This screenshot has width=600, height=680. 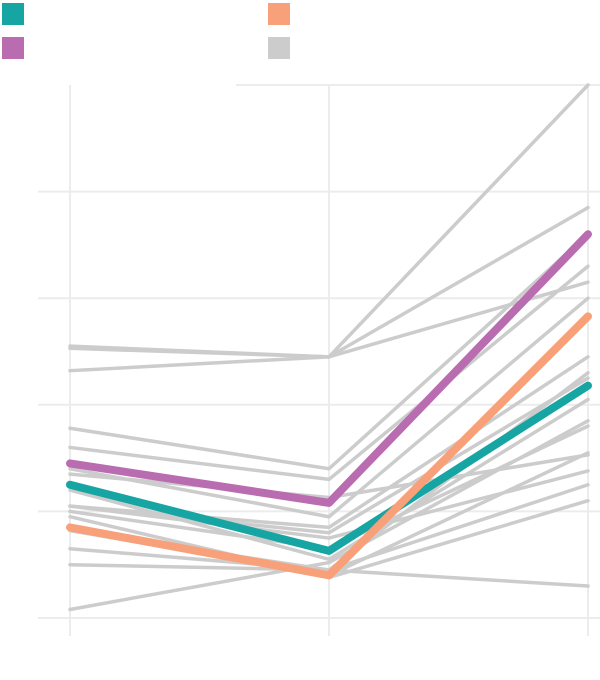 I want to click on legend-swatch-salmon, so click(x=279, y=14).